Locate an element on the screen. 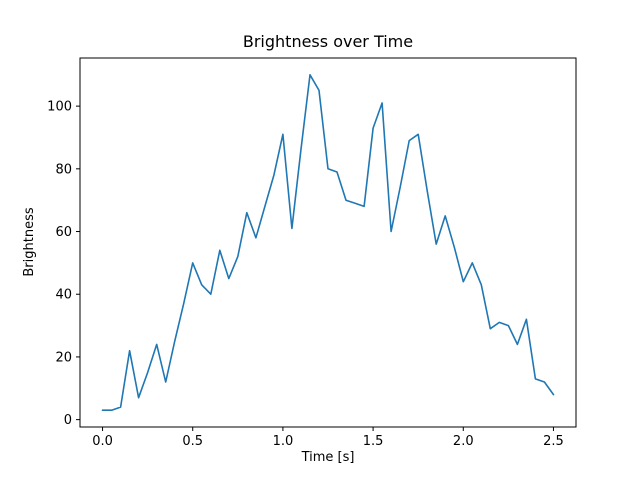 The height and width of the screenshot is (480, 640). y-tick-label: 0 is located at coordinates (68, 420).